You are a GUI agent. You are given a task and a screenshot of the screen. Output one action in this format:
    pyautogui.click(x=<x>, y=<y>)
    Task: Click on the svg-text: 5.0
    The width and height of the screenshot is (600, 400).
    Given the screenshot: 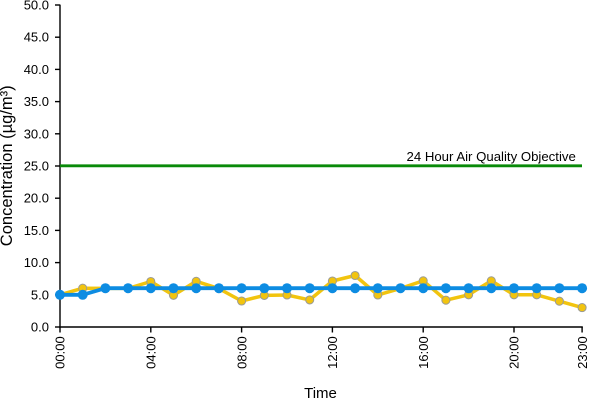 What is the action you would take?
    pyautogui.click(x=40, y=294)
    